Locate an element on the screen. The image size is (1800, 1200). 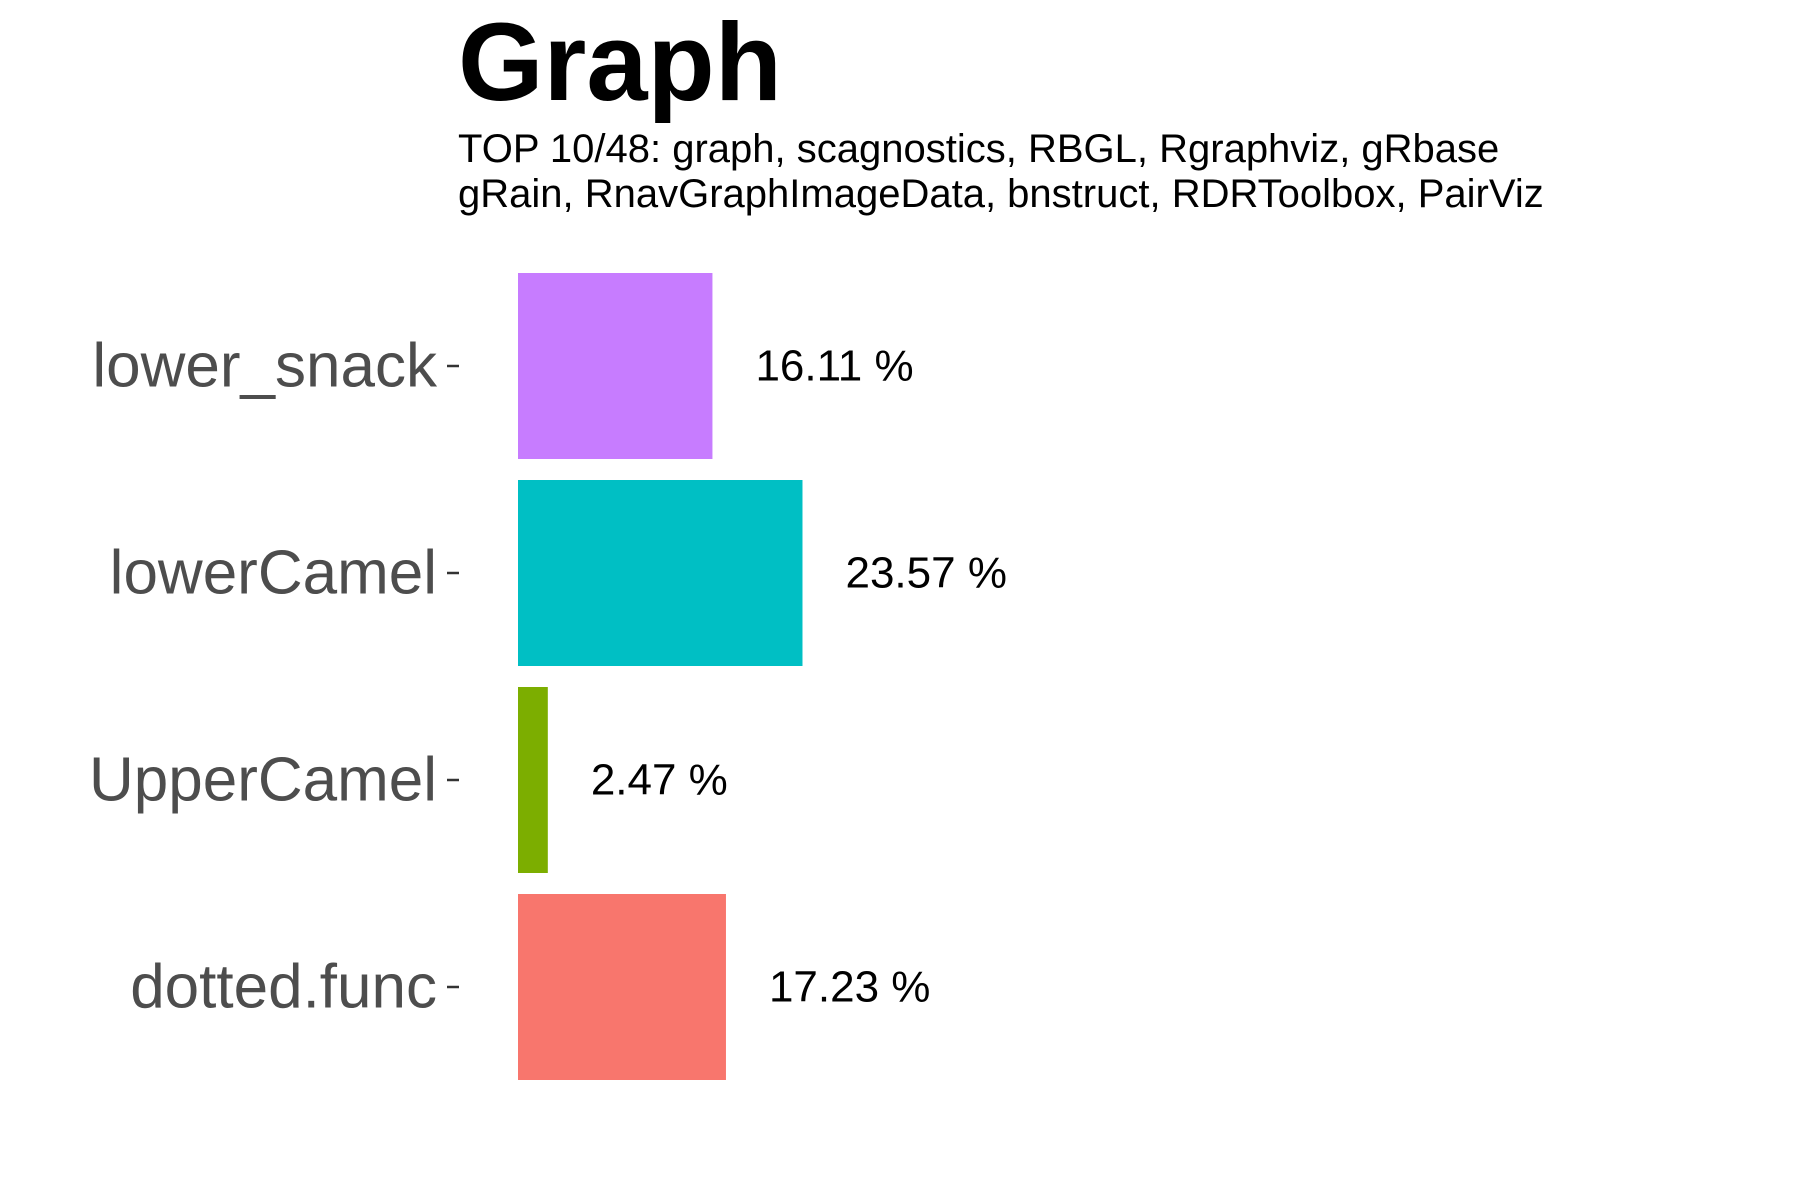
bar-dotted-func is located at coordinates (622, 987).